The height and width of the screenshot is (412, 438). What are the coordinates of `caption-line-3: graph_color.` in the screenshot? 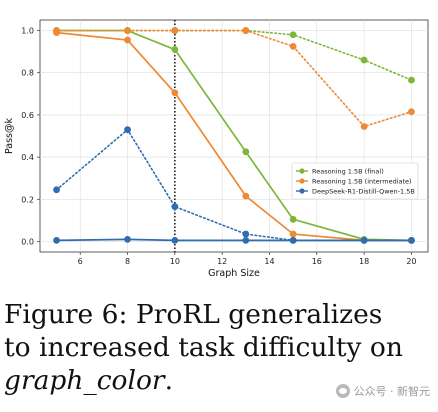 It's located at (219, 380).